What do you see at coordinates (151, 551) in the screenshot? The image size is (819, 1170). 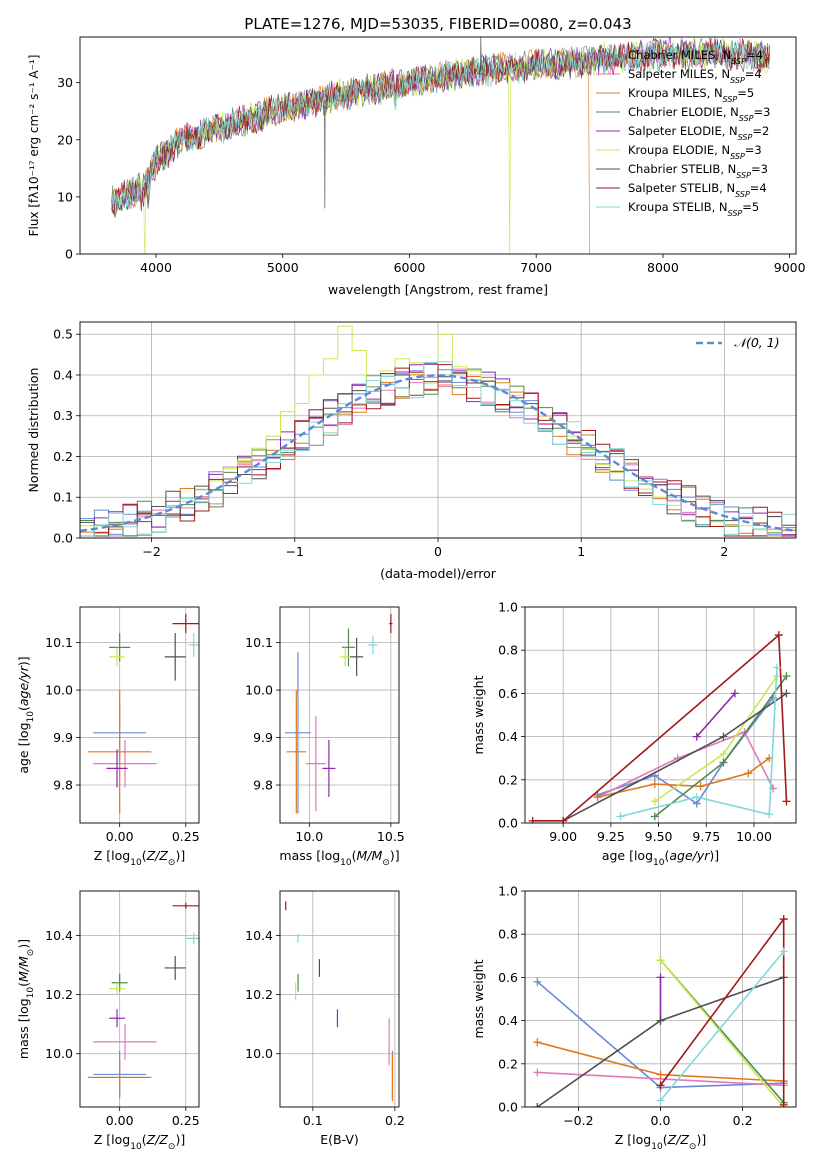 I see `x-tick-label: −2` at bounding box center [151, 551].